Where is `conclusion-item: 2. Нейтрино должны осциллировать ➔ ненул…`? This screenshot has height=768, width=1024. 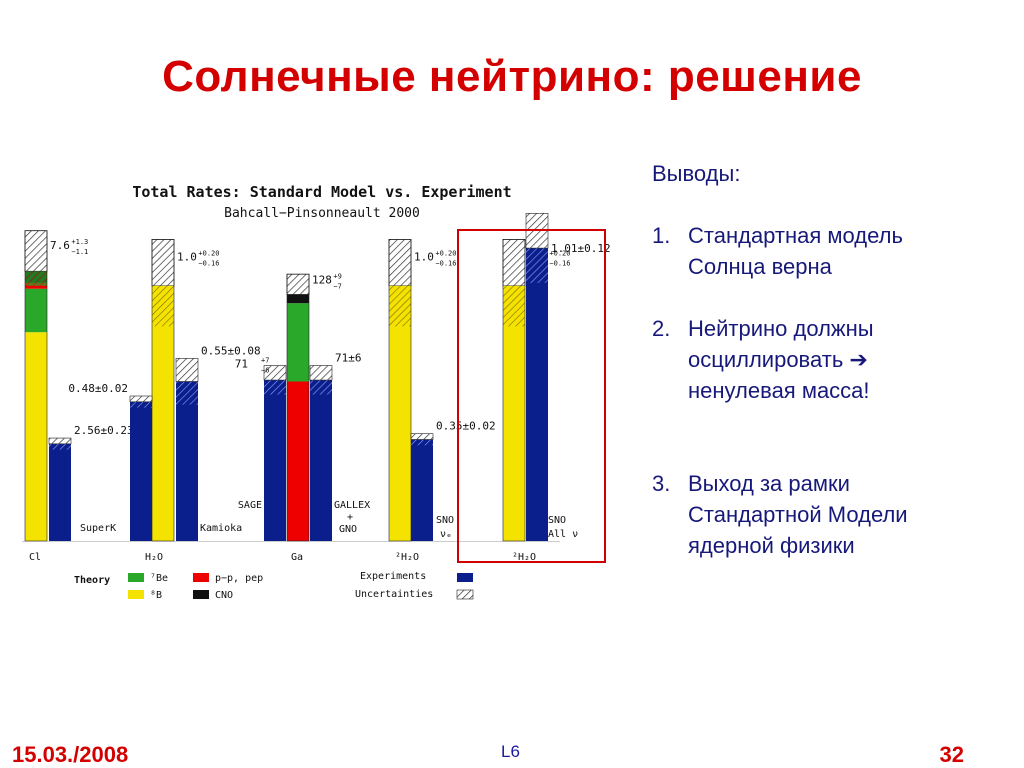
conclusion-item: 2. Нейтрино должны осциллировать ➔ ненул… is located at coordinates (832, 359).